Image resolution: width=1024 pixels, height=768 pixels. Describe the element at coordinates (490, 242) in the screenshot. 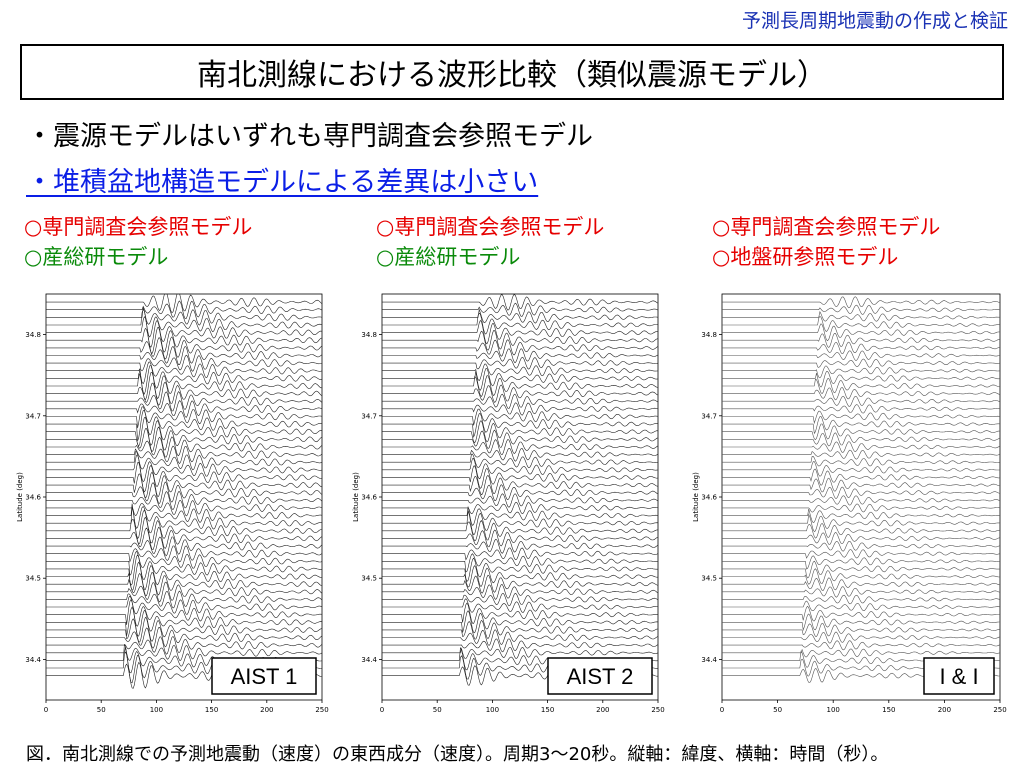

I see `legend-panel-2: ○専門調査会参照モデル ○産総研モデル` at that location.